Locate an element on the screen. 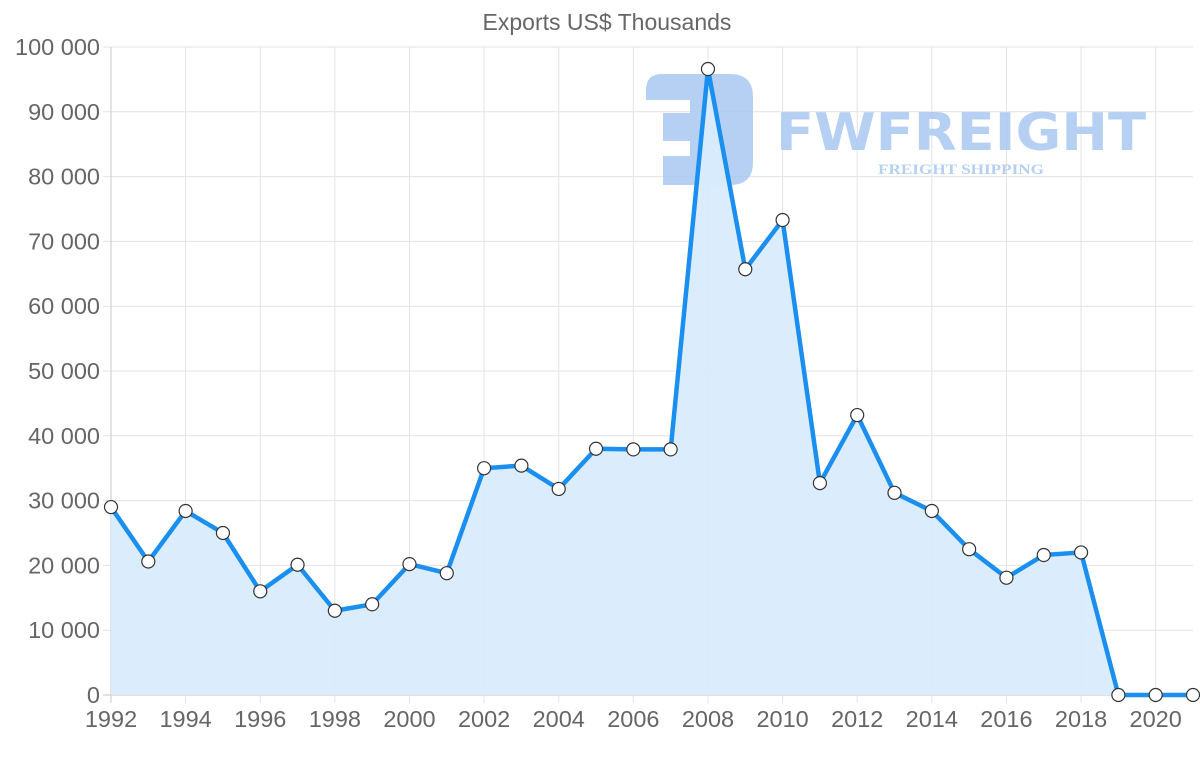  data-point: 1992: 29000 is located at coordinates (111, 507).